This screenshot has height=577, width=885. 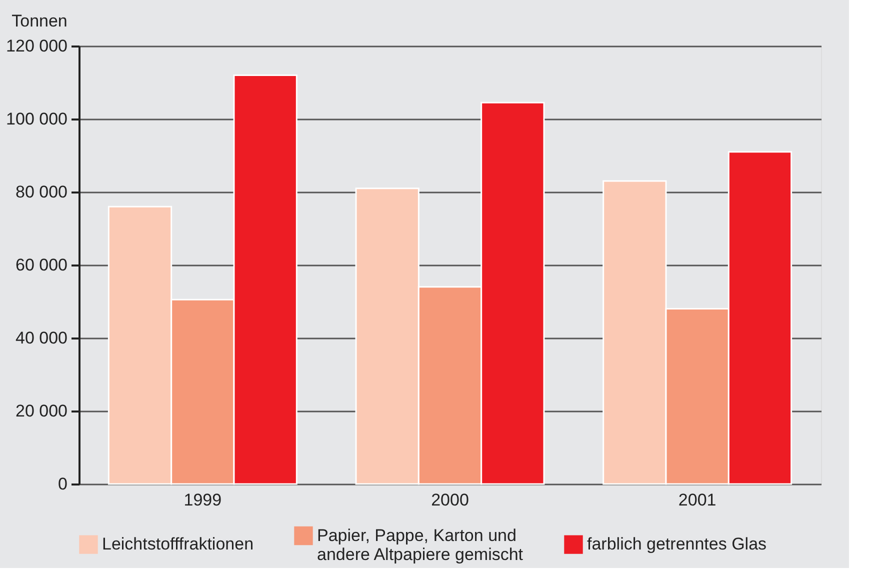 I want to click on y-tick-label: 0, so click(x=63, y=484).